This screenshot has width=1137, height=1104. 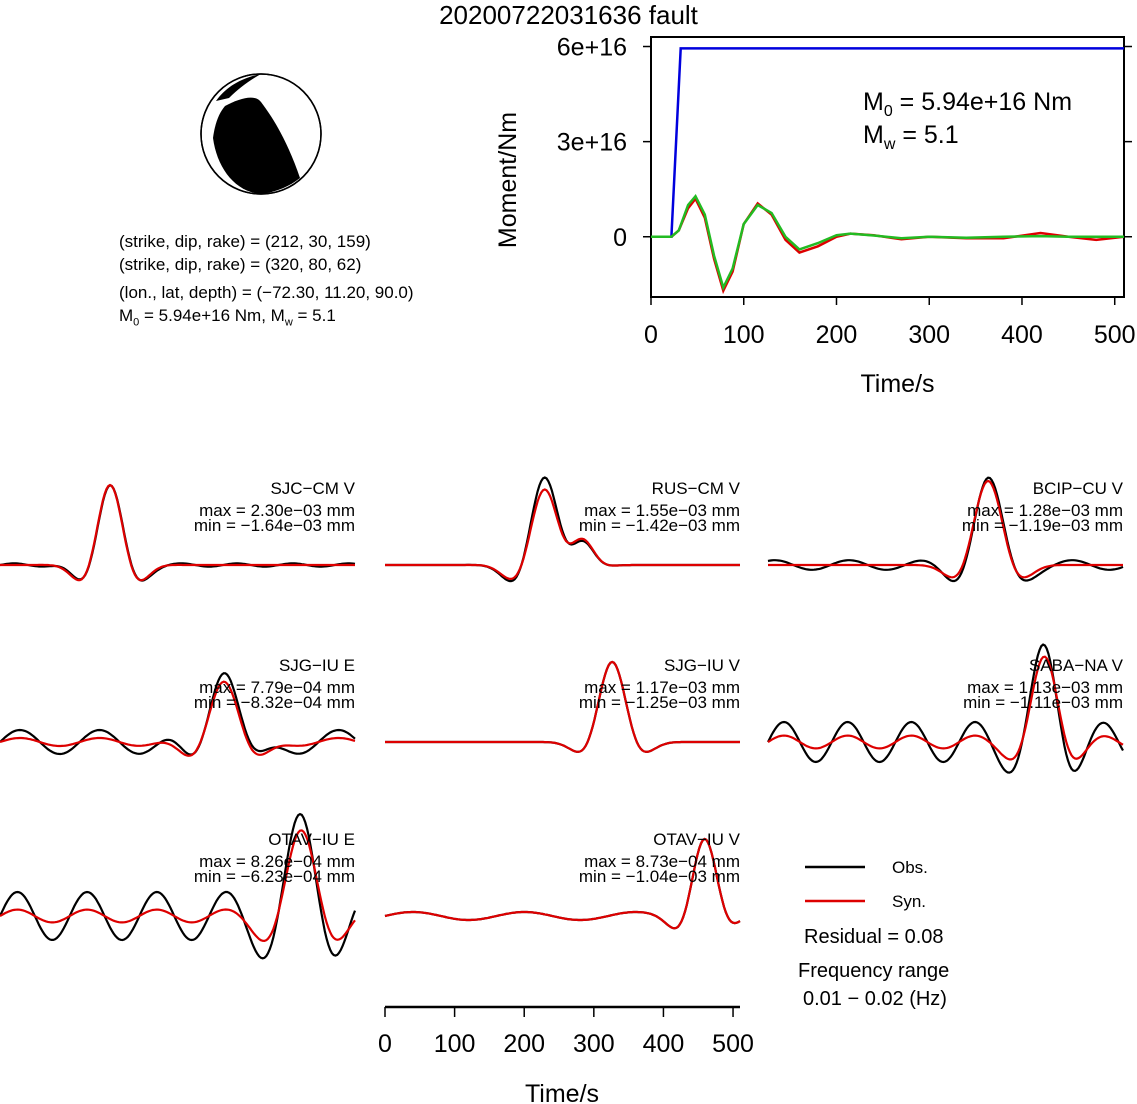 I want to click on legend: Obs. Syn., so click(x=866, y=884).